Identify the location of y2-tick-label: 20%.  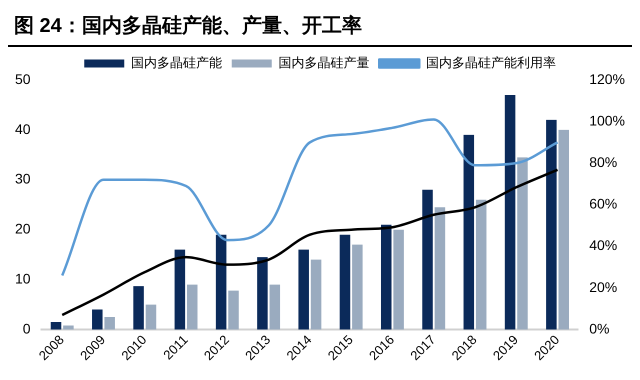
(603, 286).